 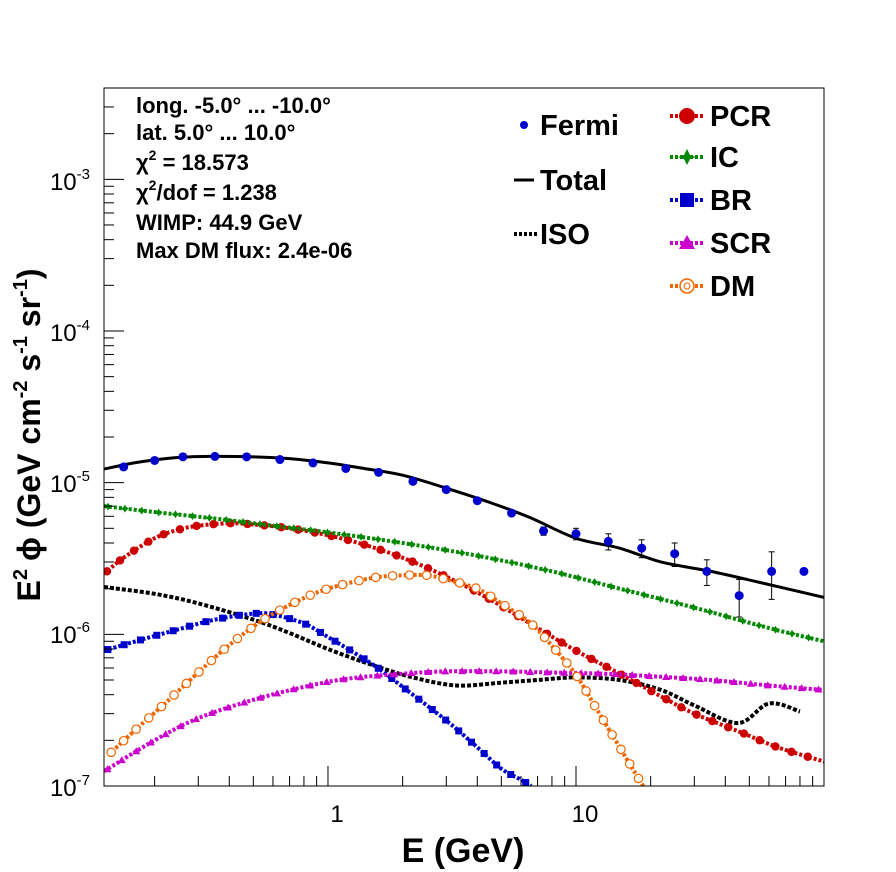 I want to click on fermi-points-layer, so click(x=464, y=534).